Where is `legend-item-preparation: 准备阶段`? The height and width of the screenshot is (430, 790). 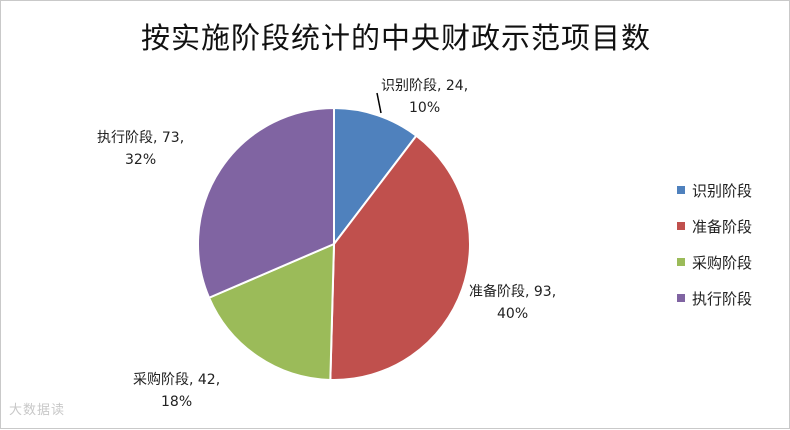 legend-item-preparation: 准备阶段 is located at coordinates (714, 226).